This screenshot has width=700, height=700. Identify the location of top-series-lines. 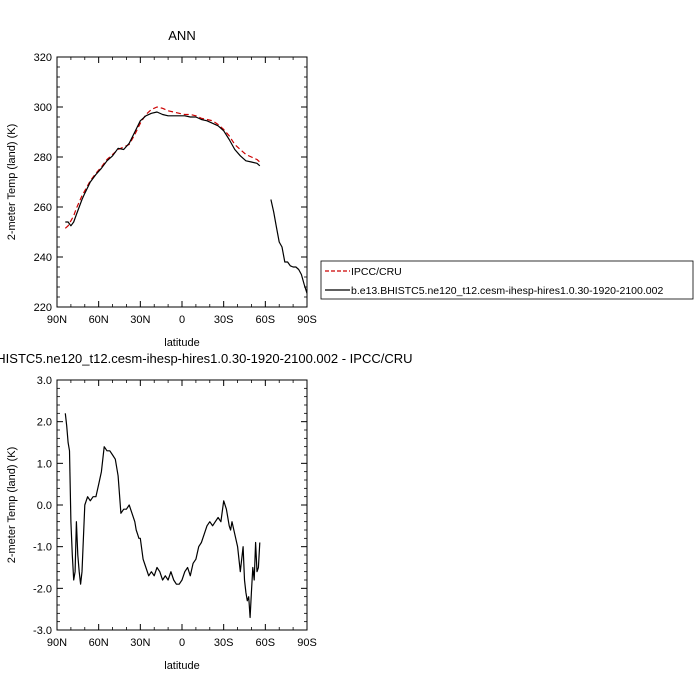
(186, 200).